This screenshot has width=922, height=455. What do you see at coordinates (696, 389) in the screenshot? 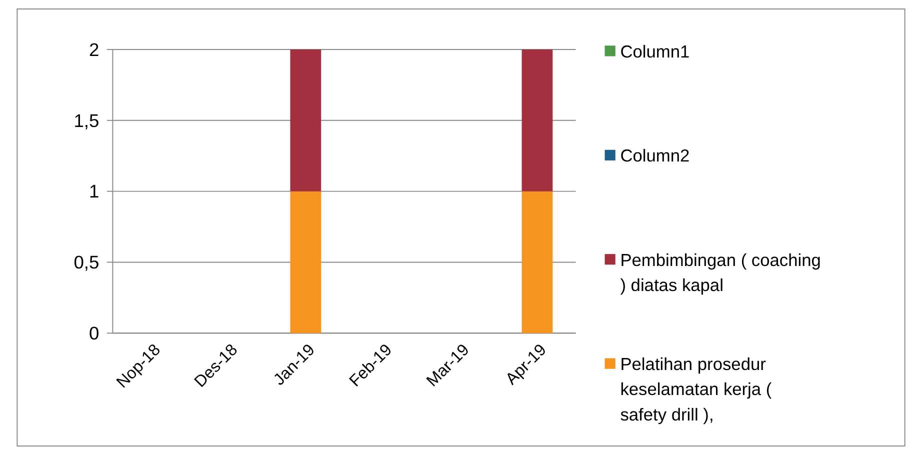
I see `legend-label: Pelatihan prosedur keselamatan kerja ( safety drill ),` at bounding box center [696, 389].